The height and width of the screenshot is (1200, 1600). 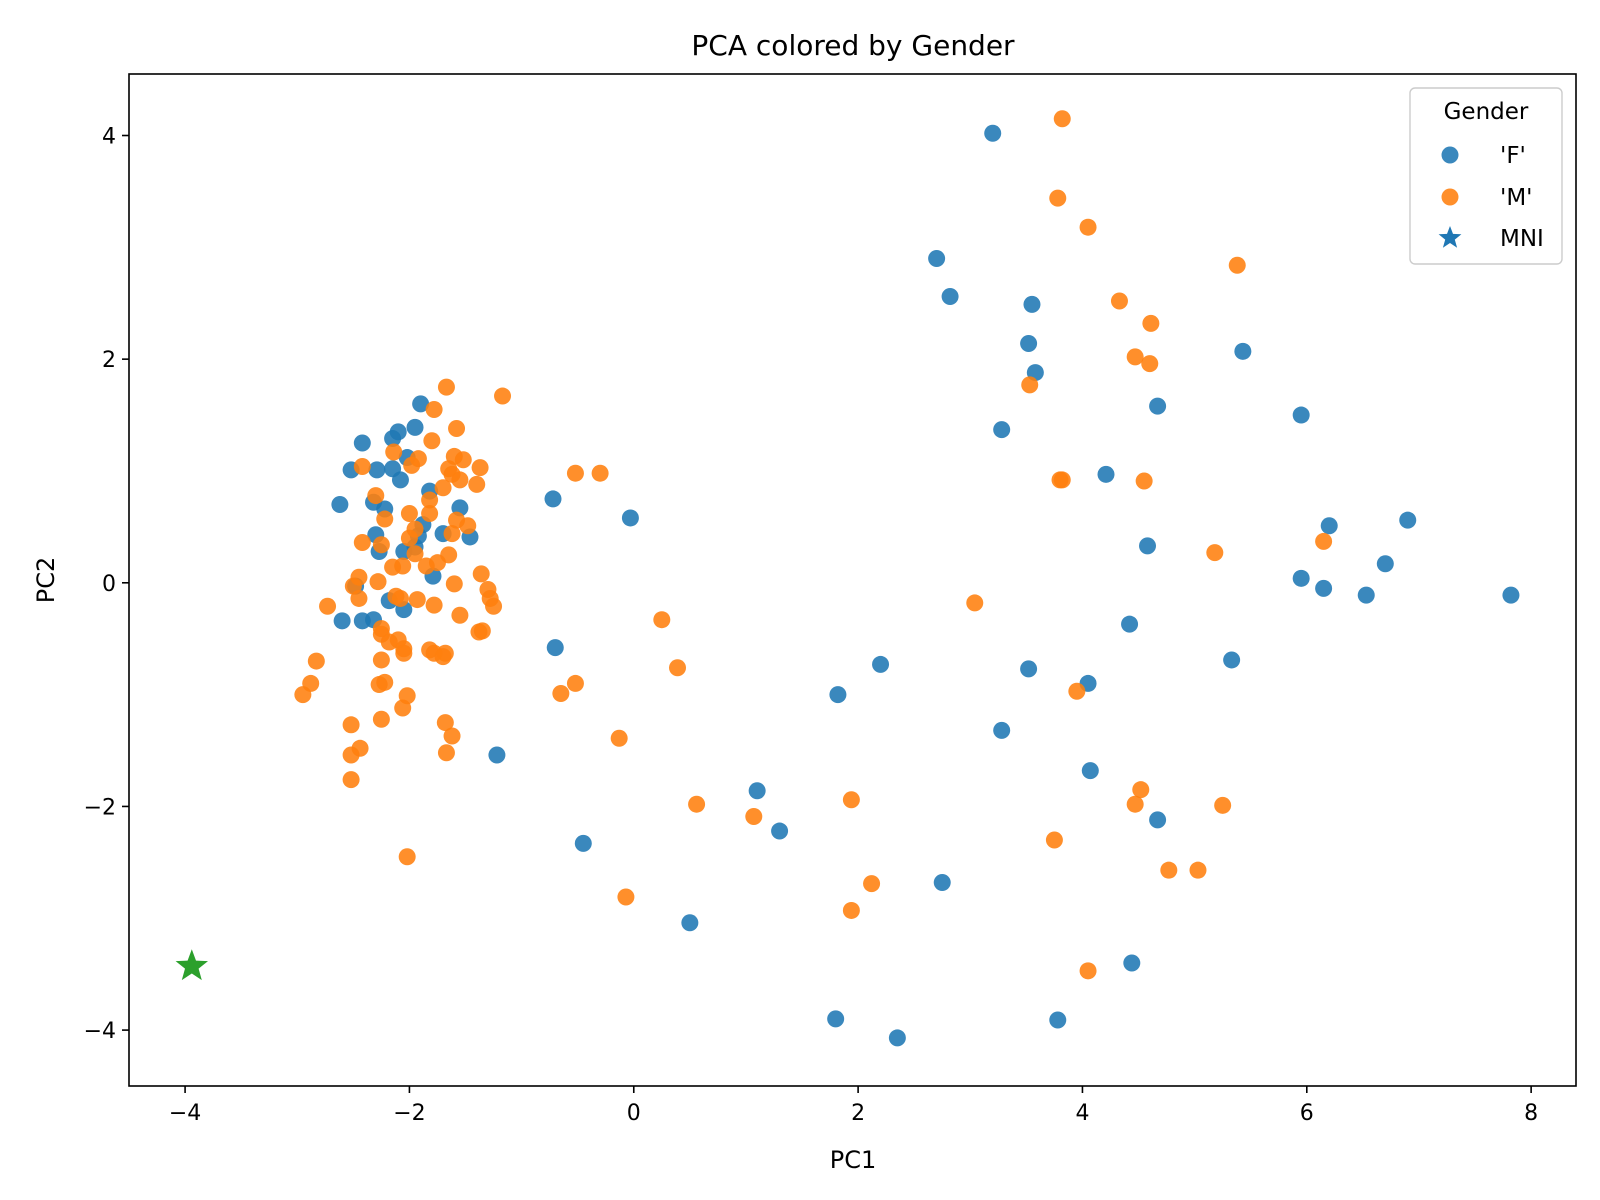 What do you see at coordinates (409, 1113) in the screenshot?
I see `x-tick-label: −2` at bounding box center [409, 1113].